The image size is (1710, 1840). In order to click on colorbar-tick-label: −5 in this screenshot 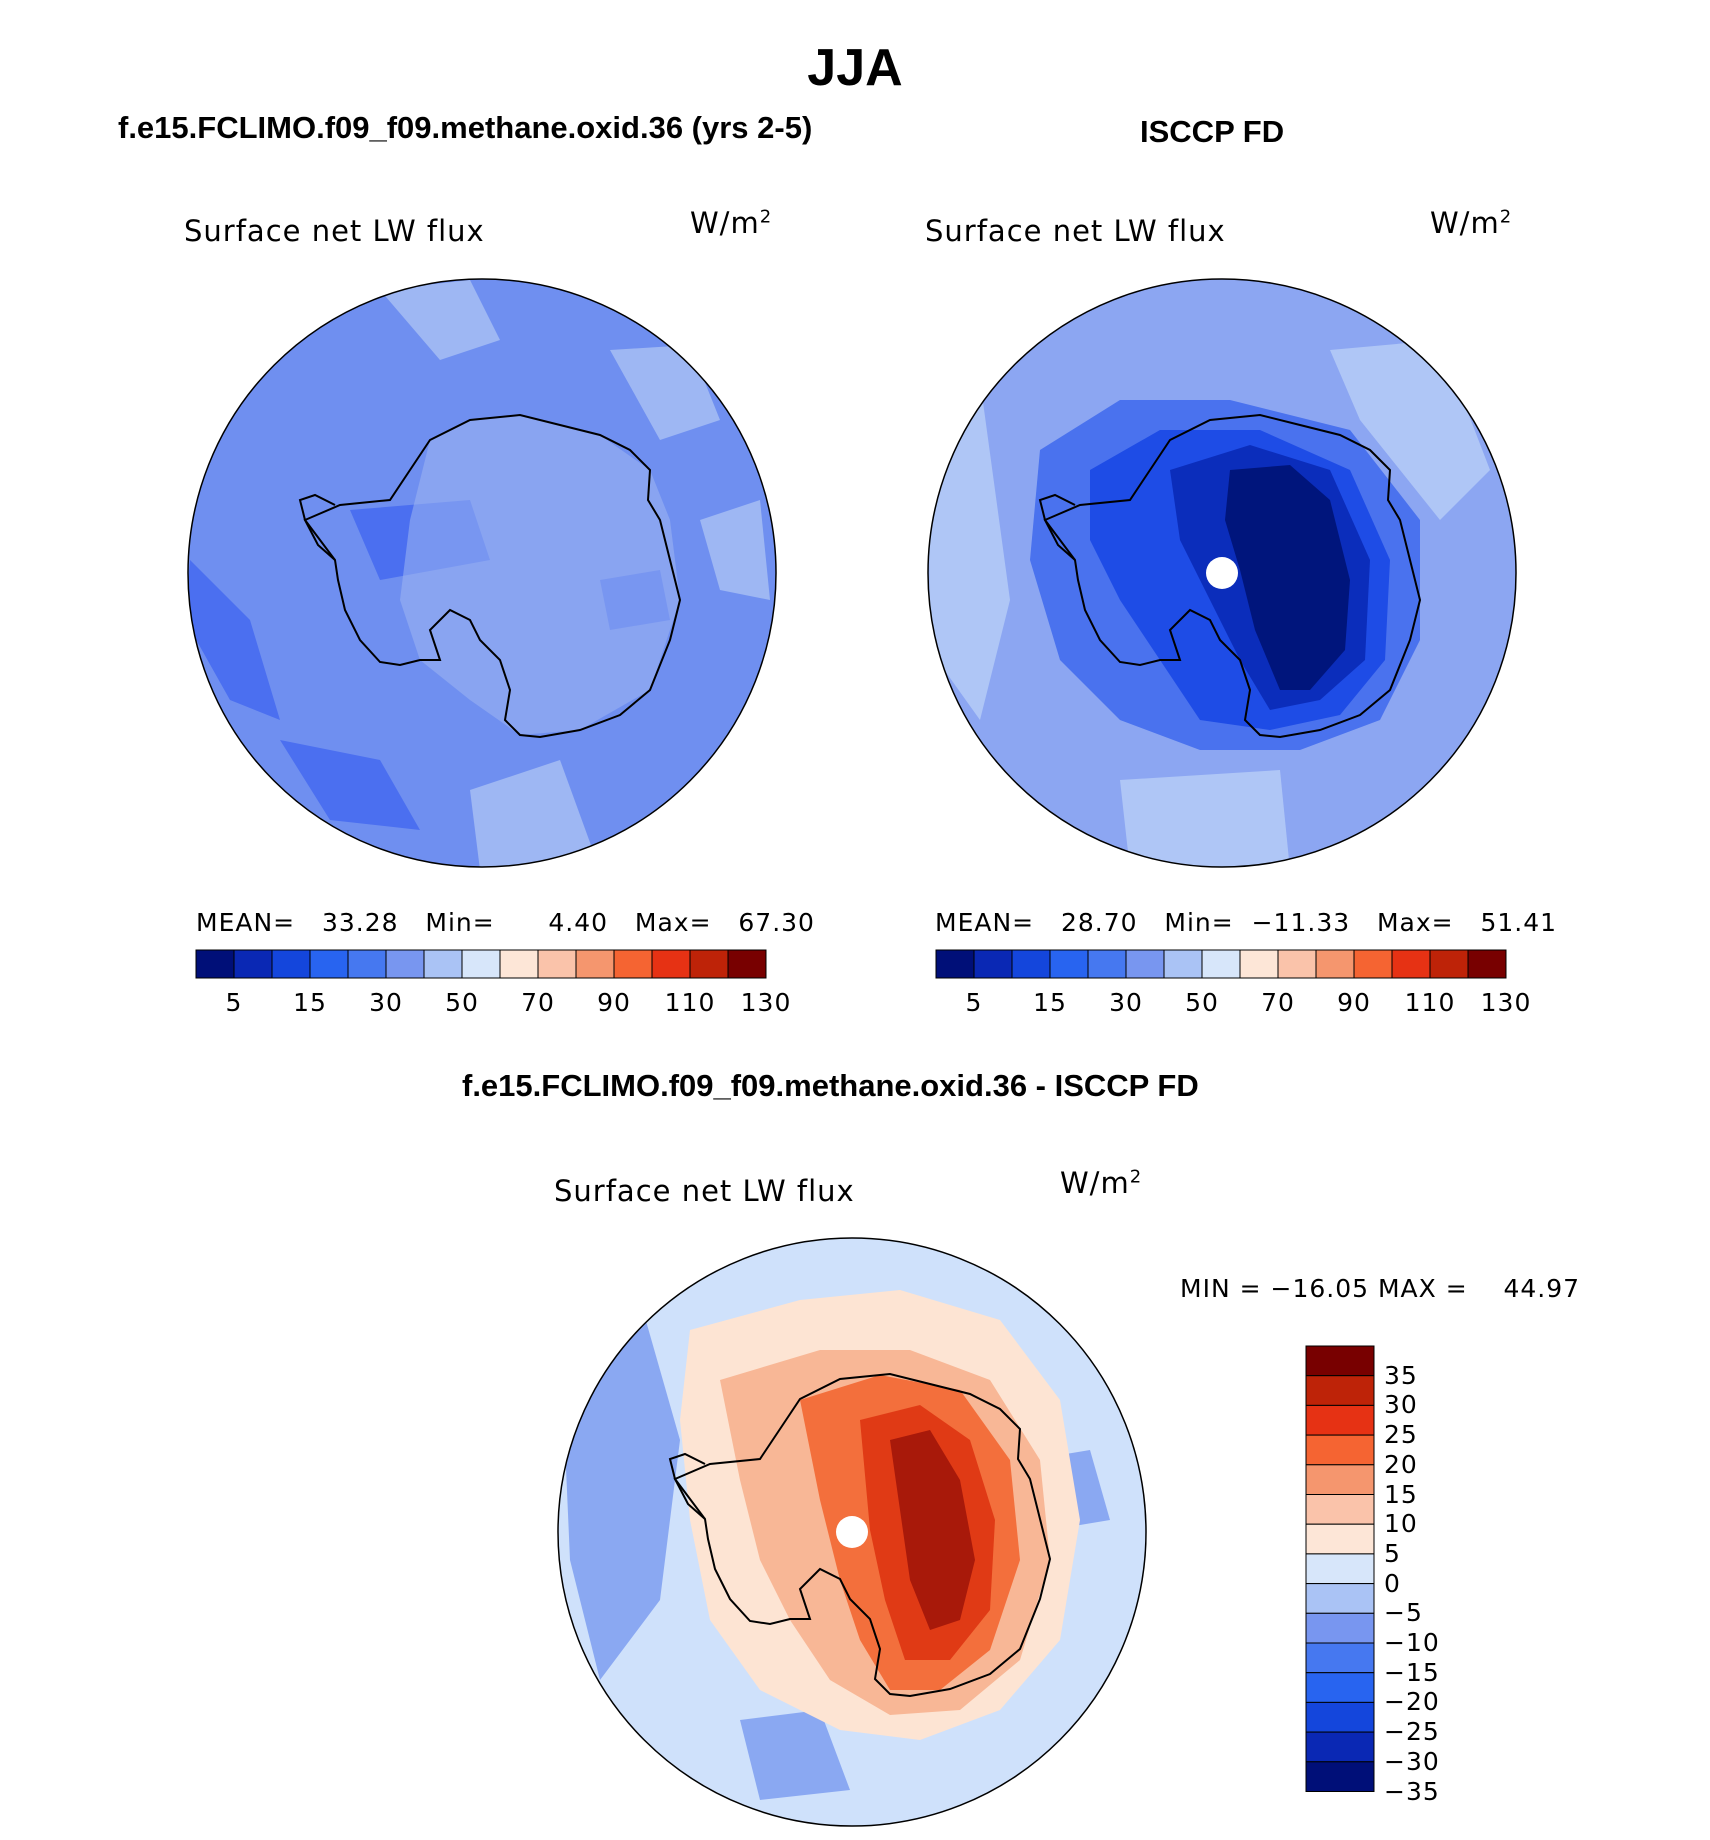, I will do `click(1403, 1613)`.